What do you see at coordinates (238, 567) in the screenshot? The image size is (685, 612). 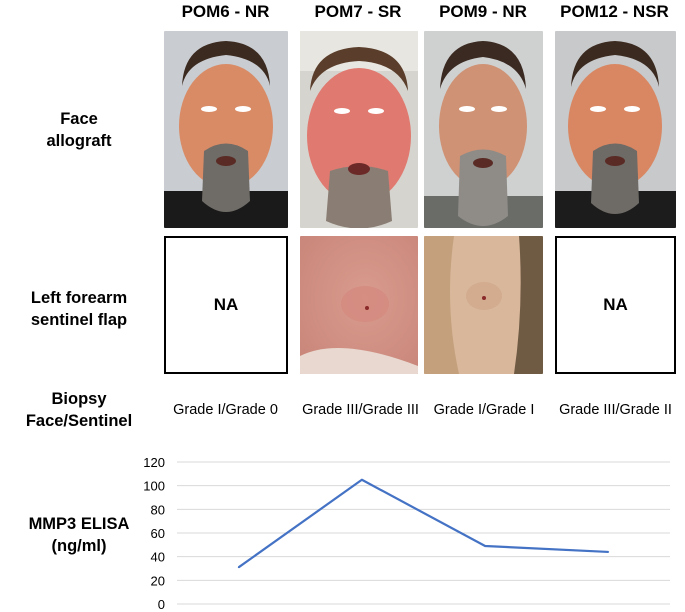 I see `data-point-pom6-nr` at bounding box center [238, 567].